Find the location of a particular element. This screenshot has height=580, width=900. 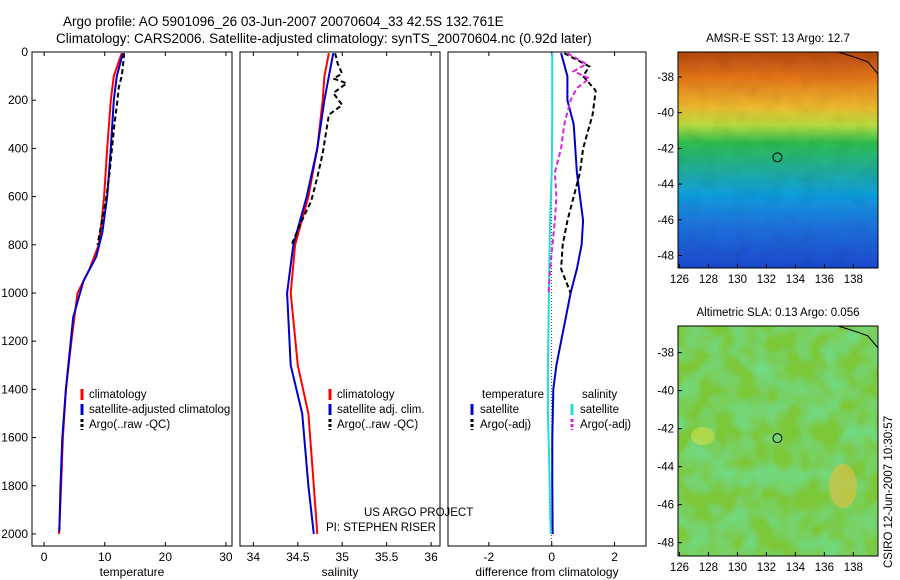

x-tick-label: 36 is located at coordinates (431, 557).